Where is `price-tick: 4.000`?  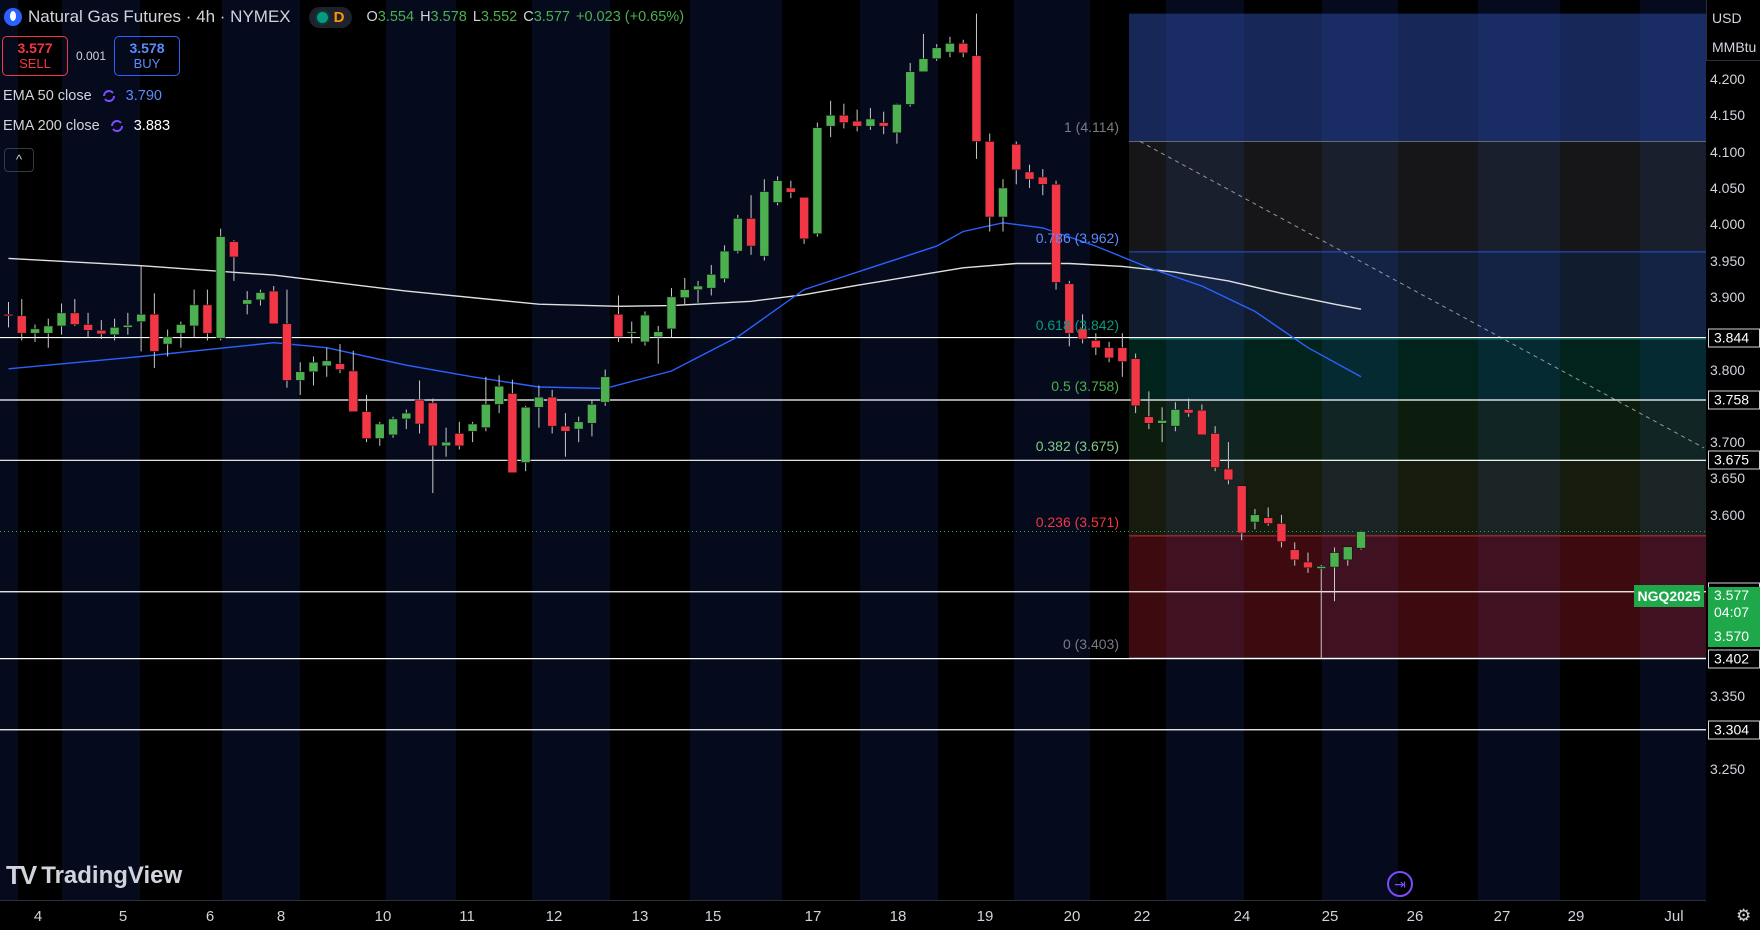 price-tick: 4.000 is located at coordinates (1728, 224).